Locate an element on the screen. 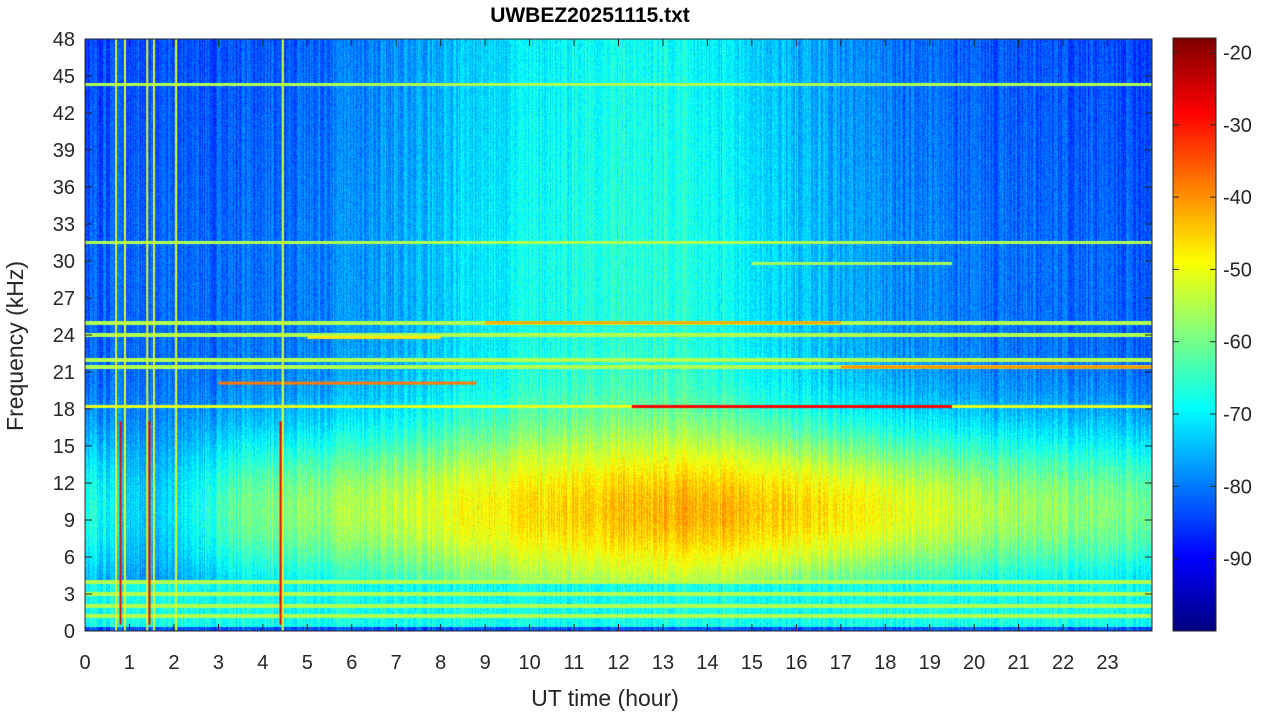 Image resolution: width=1264 pixels, height=715 pixels. y-tick-label: 27 is located at coordinates (64, 299).